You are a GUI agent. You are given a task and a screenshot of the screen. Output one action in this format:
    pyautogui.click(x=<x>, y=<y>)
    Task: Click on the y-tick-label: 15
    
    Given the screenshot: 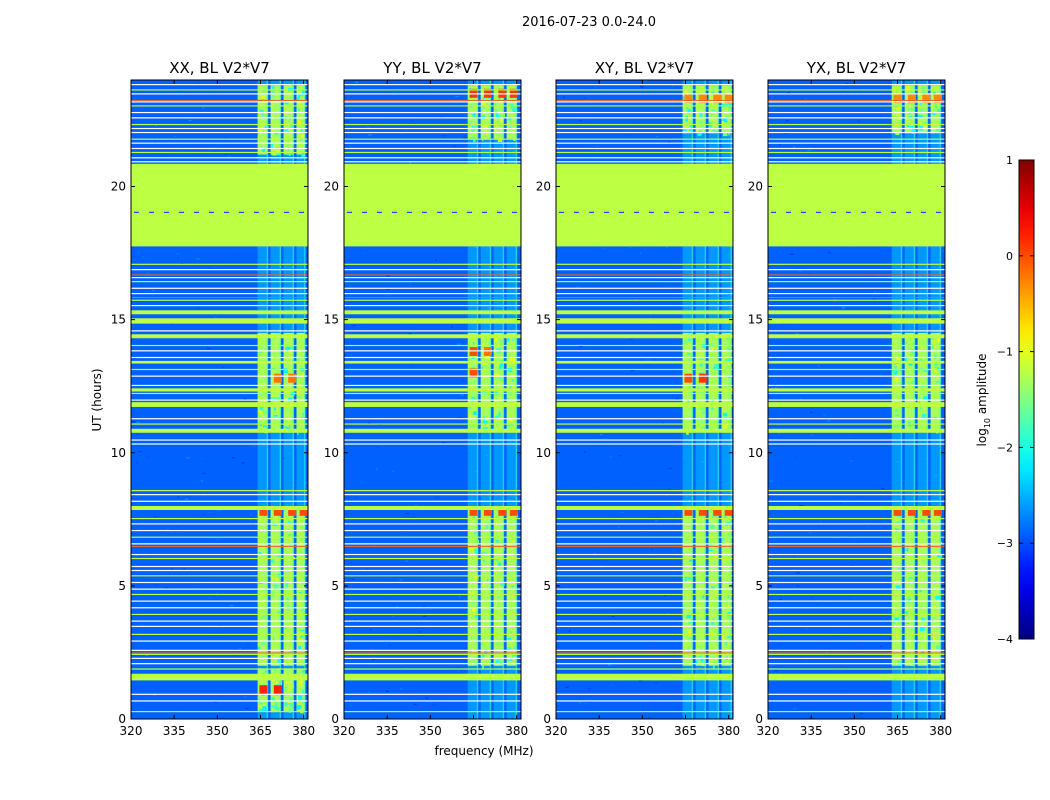 What is the action you would take?
    pyautogui.click(x=331, y=320)
    